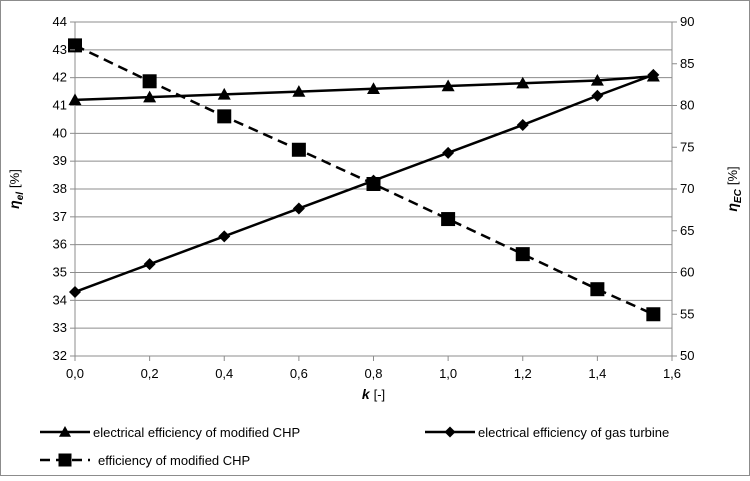  What do you see at coordinates (687, 63) in the screenshot?
I see `y-right-tick-label: 85` at bounding box center [687, 63].